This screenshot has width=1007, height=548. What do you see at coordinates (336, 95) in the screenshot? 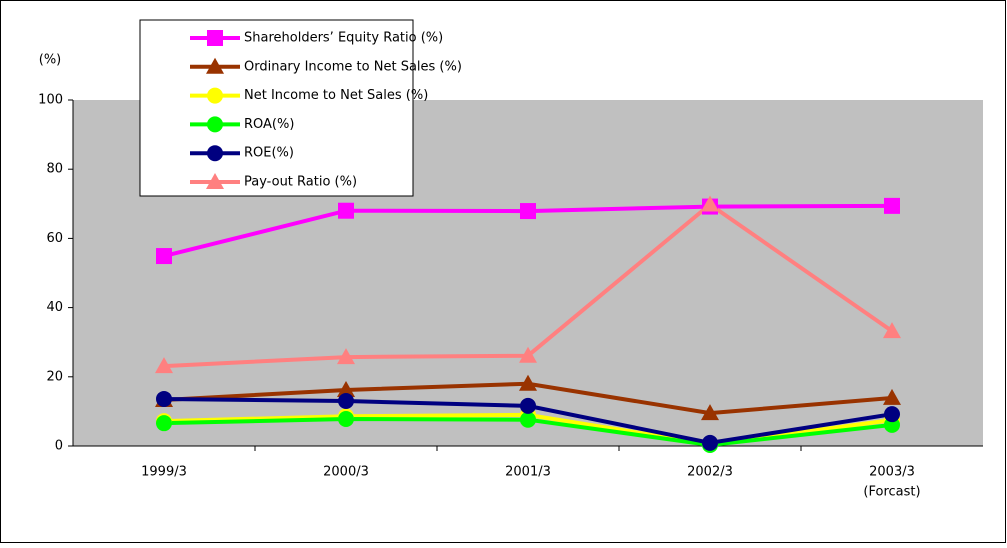
I see `legend-label: Net Income to Net Sales (%)` at bounding box center [336, 95].